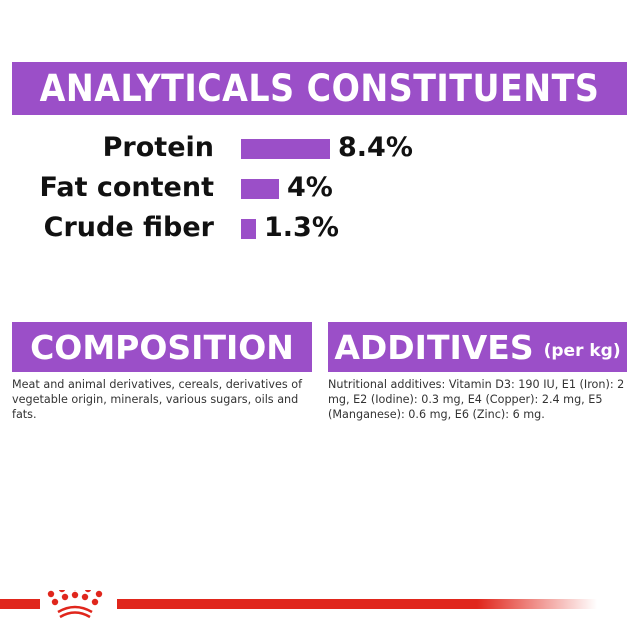 Image resolution: width=640 pixels, height=640 pixels. I want to click on additives-banner: ADDITIVES (per kg), so click(477, 347).